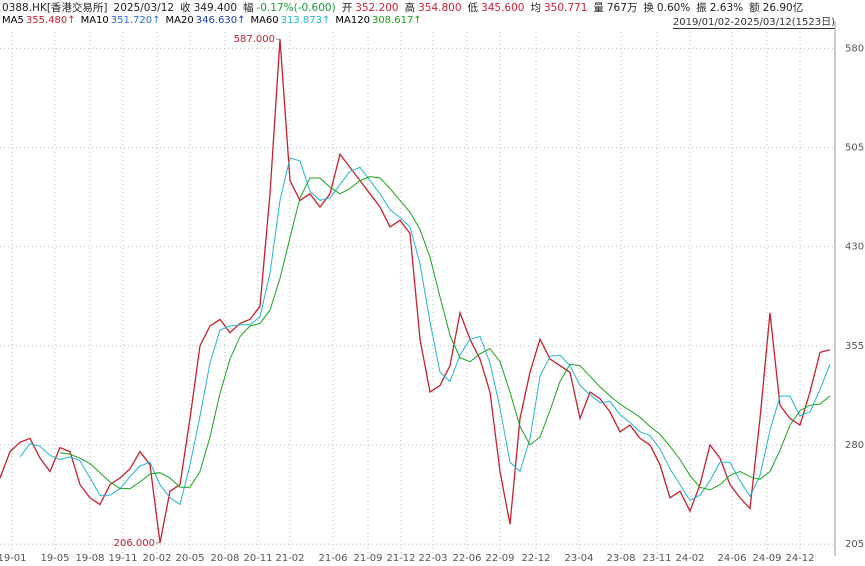 This screenshot has width=865, height=566. What do you see at coordinates (215, 8) in the screenshot?
I see `field-value: 349.400` at bounding box center [215, 8].